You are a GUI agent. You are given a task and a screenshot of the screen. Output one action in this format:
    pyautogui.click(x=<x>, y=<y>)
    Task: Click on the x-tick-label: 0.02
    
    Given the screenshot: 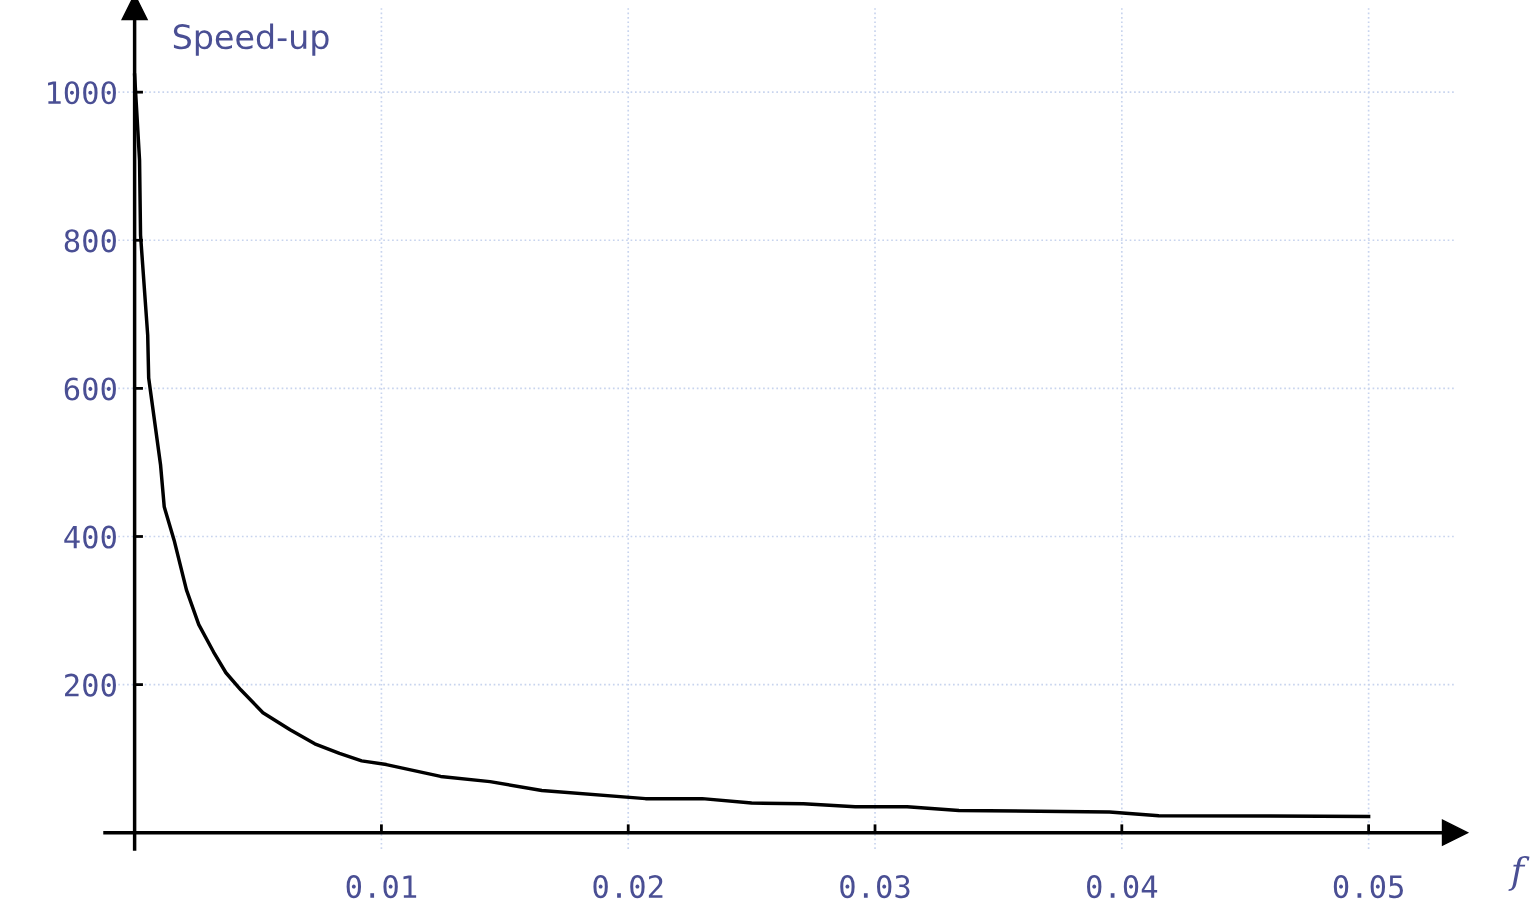 What is the action you would take?
    pyautogui.click(x=628, y=887)
    